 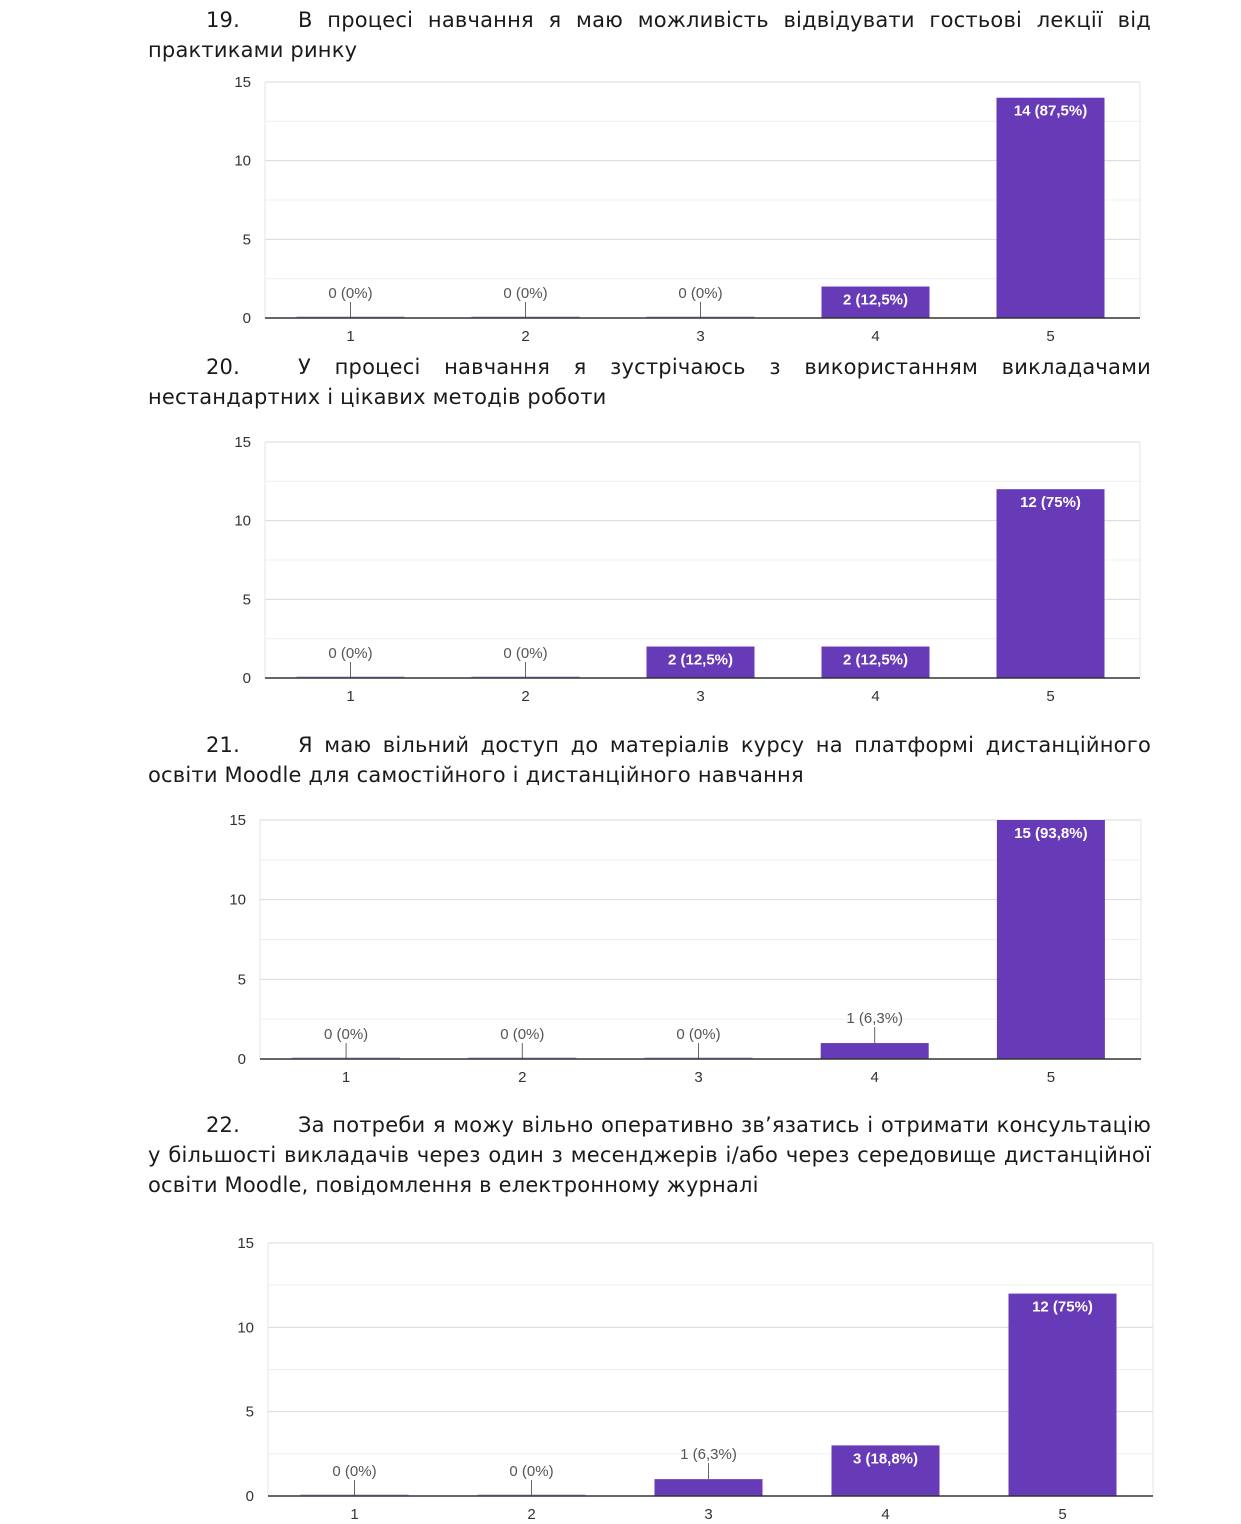 What do you see at coordinates (223, 20) in the screenshot?
I see `question-number: 19.` at bounding box center [223, 20].